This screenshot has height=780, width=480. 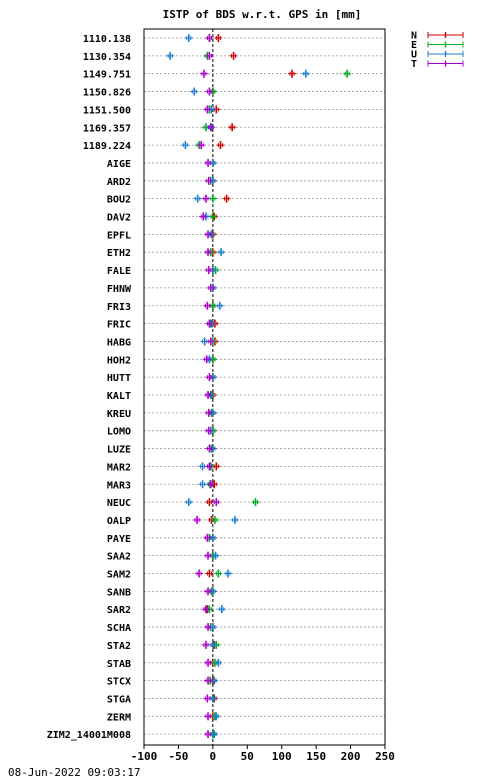 What do you see at coordinates (107, 57) in the screenshot?
I see `y-tick-label: 1130.354` at bounding box center [107, 57].